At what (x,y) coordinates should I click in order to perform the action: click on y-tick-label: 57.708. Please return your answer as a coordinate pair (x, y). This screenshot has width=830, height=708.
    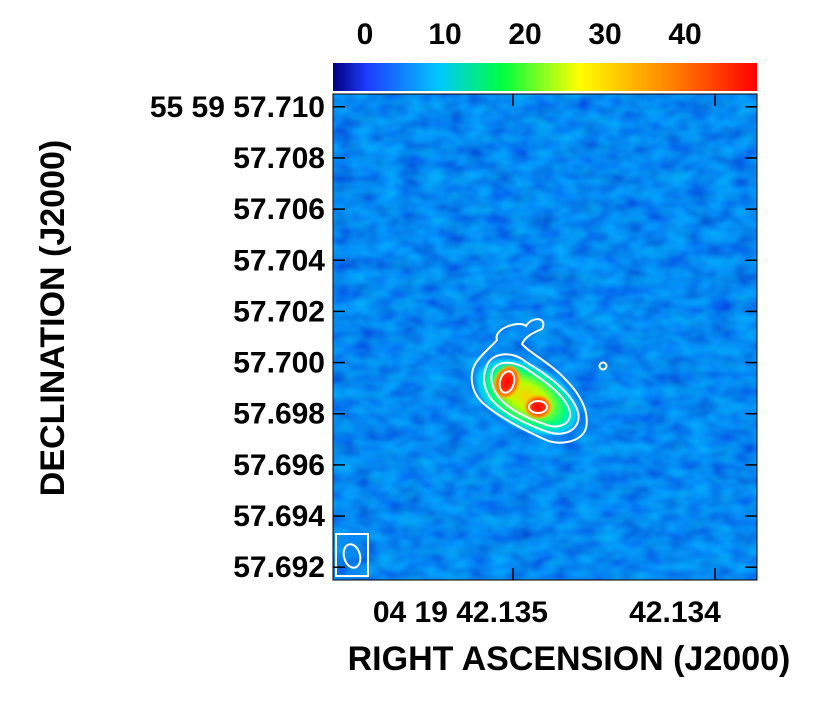
    Looking at the image, I should click on (279, 158).